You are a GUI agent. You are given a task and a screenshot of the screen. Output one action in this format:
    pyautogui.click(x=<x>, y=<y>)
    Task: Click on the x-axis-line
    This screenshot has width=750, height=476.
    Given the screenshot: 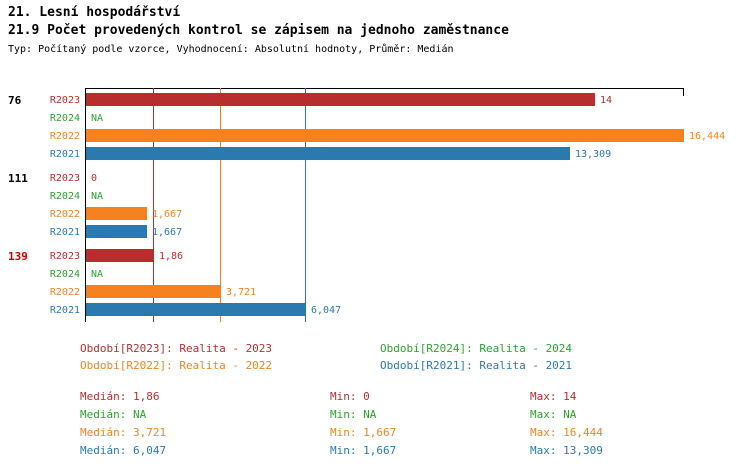 What is the action you would take?
    pyautogui.click(x=384, y=88)
    